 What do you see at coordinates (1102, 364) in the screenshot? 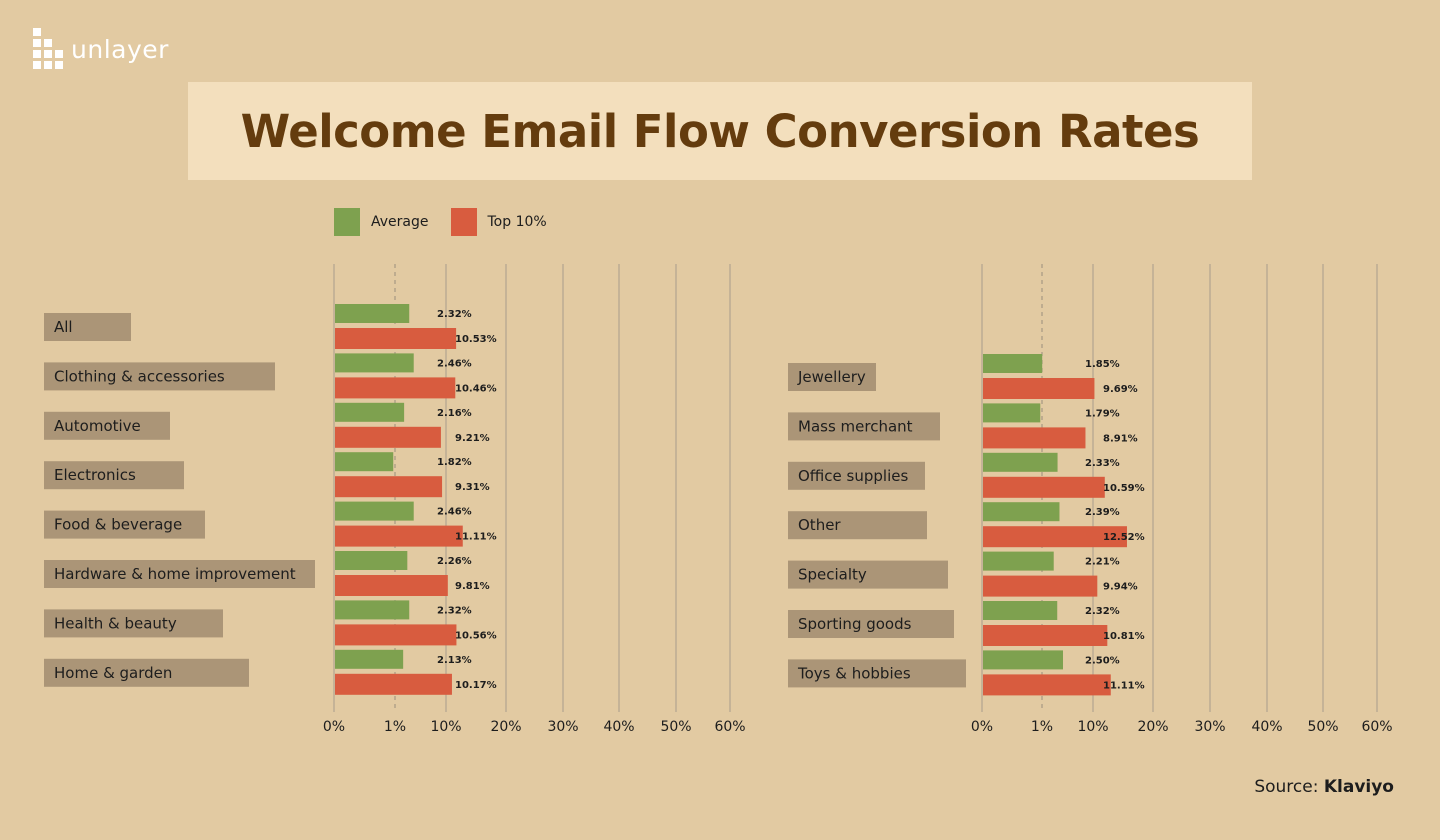
I see `data-label-average: 1.85%` at bounding box center [1102, 364].